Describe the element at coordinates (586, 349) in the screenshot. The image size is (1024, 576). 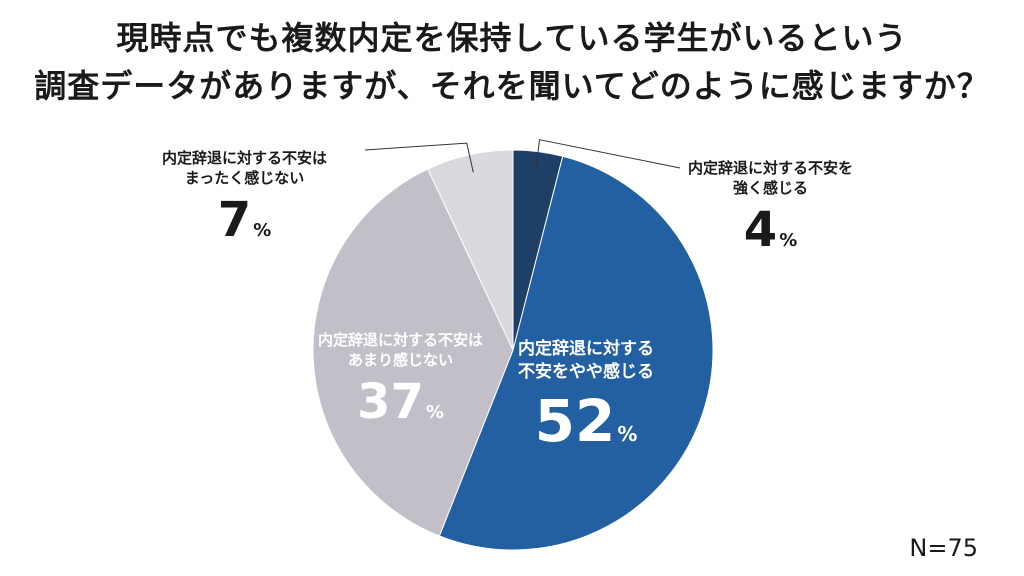
I see `label-somewhat-anxious-line1: 内定辞退に対する` at that location.